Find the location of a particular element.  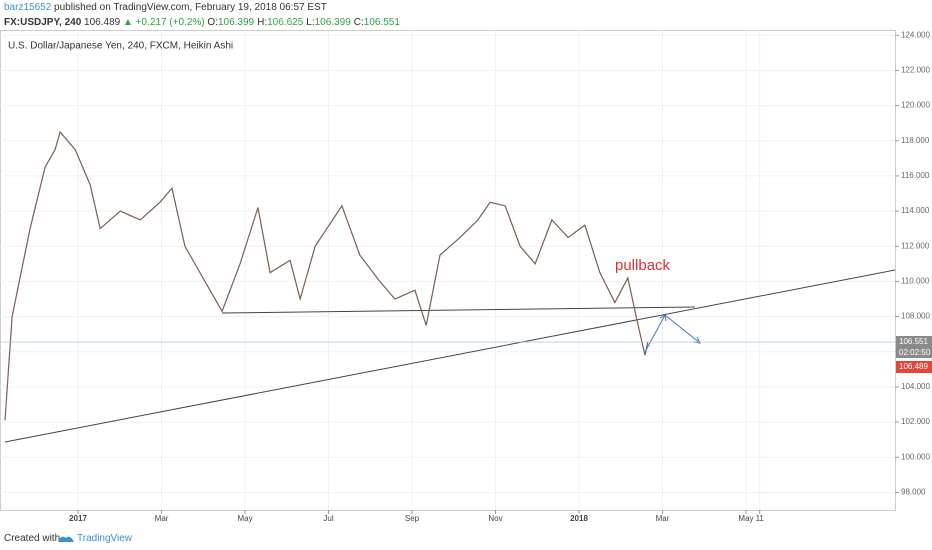

y-tick-label: 108.000 is located at coordinates (915, 316).